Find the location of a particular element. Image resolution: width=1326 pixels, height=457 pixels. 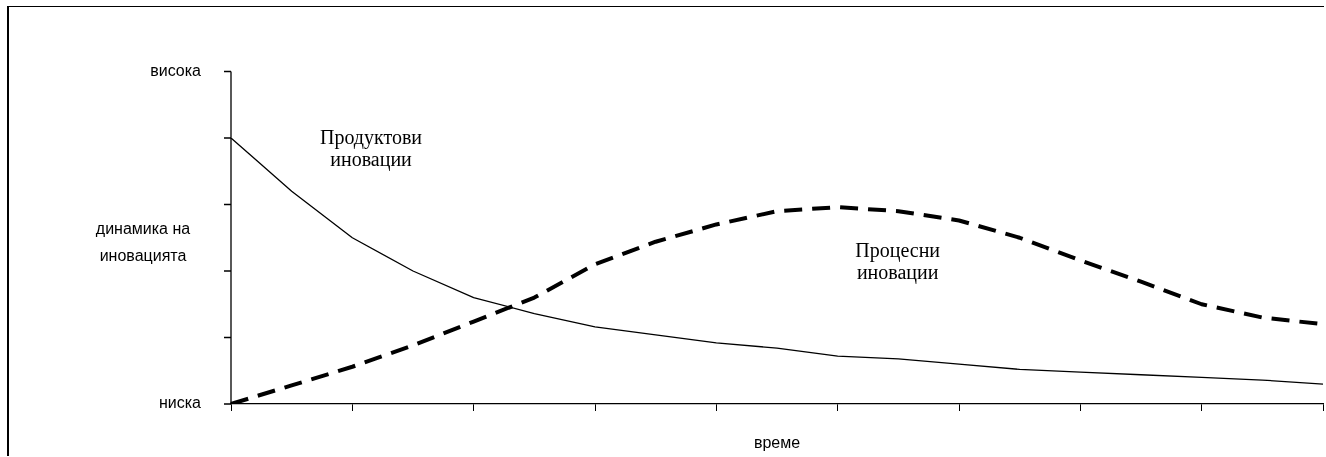

series-label: Процесни иновации is located at coordinates (898, 262).